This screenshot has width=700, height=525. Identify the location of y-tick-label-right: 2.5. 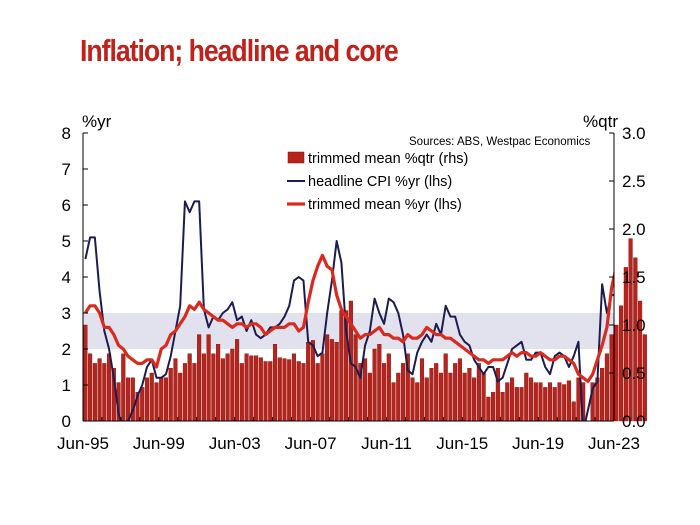
(634, 181).